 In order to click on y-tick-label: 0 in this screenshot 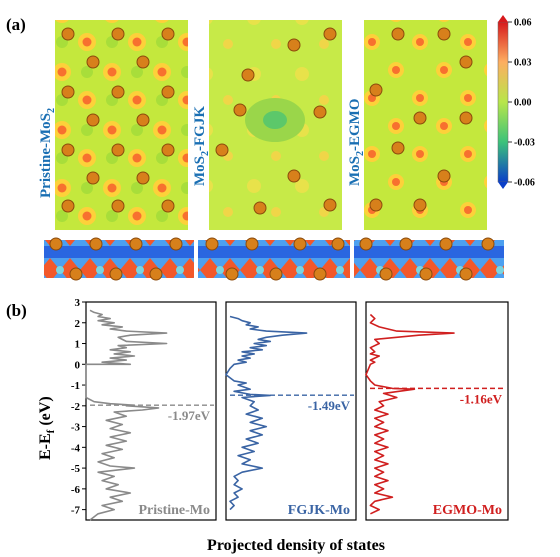, I will do `click(78, 365)`.